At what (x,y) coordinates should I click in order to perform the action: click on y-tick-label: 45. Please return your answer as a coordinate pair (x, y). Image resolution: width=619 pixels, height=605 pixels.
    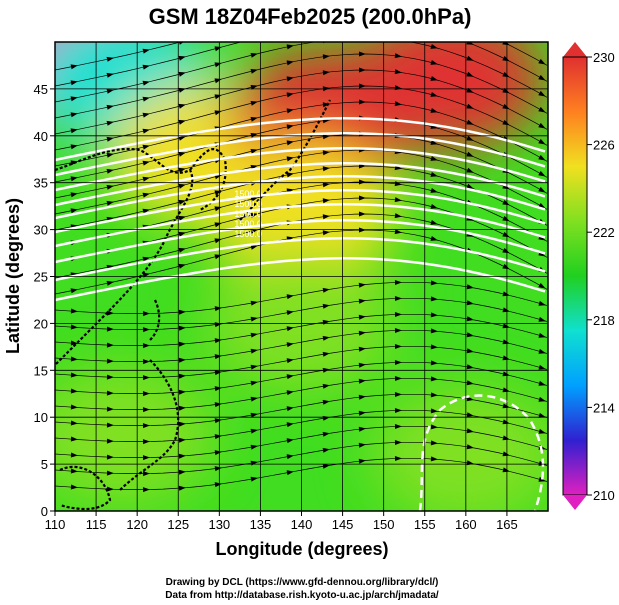
    Looking at the image, I should click on (41, 89).